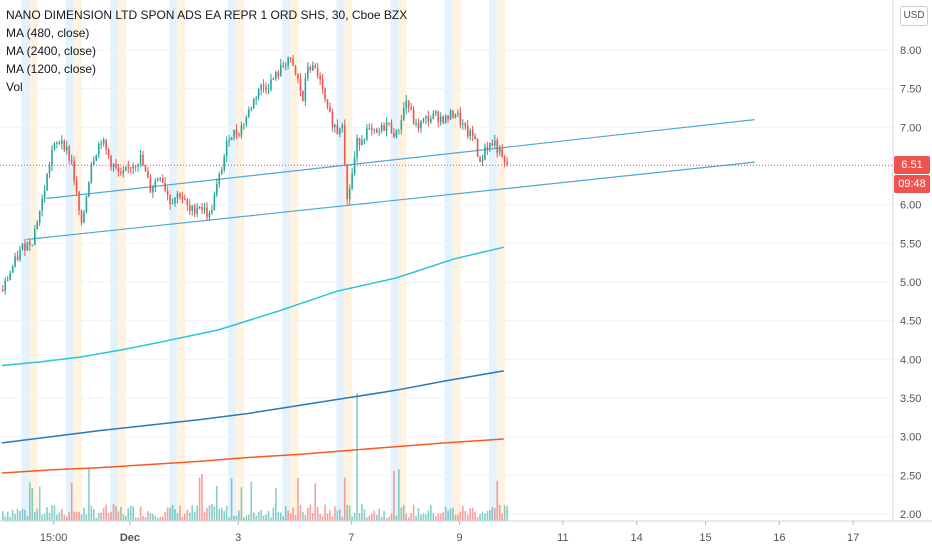 This screenshot has height=550, width=932. I want to click on indicator-volume: Vol, so click(14, 87).